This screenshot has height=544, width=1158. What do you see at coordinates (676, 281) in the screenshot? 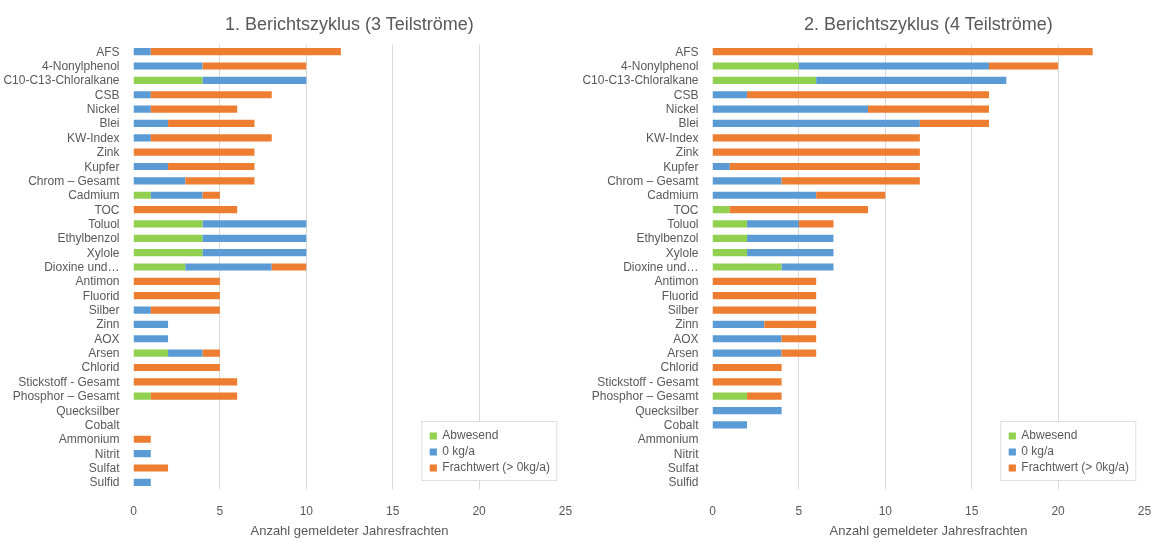
I see `y-tick-label: Antimon` at bounding box center [676, 281].